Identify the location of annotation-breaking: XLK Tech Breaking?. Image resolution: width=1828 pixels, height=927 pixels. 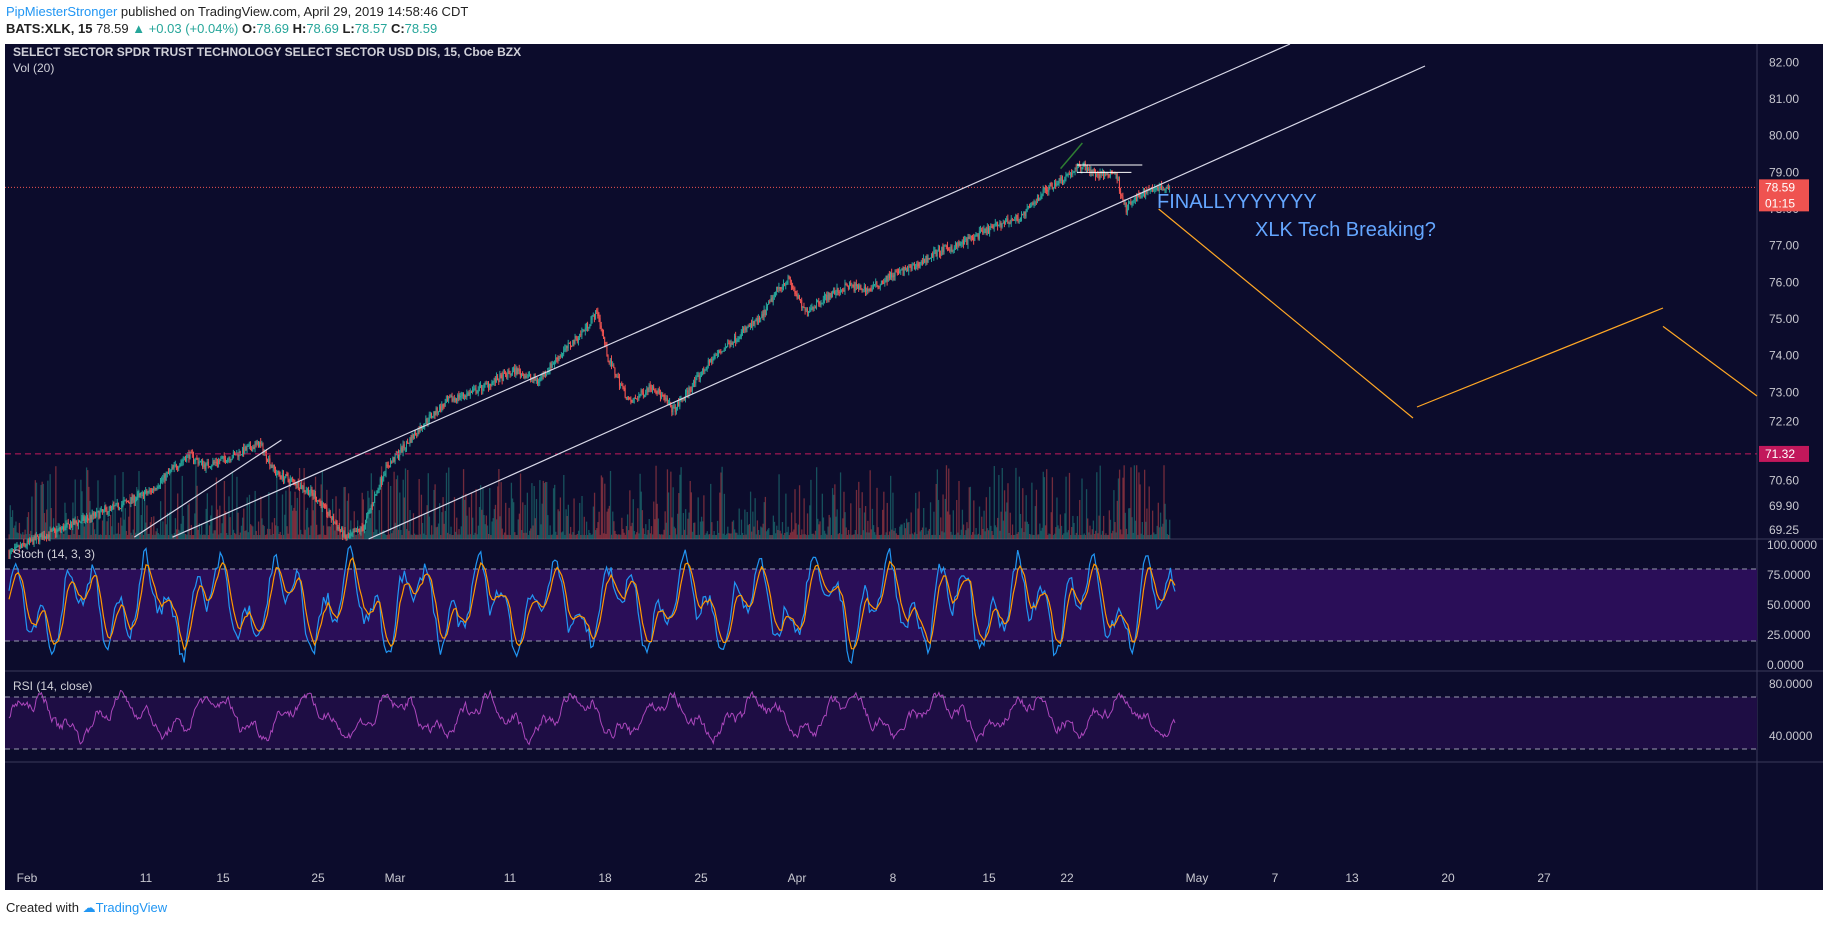
(1345, 230).